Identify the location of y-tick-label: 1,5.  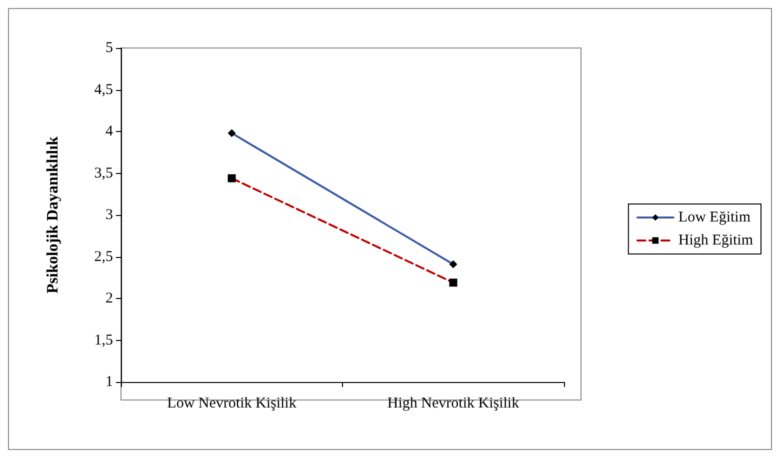
(103, 340).